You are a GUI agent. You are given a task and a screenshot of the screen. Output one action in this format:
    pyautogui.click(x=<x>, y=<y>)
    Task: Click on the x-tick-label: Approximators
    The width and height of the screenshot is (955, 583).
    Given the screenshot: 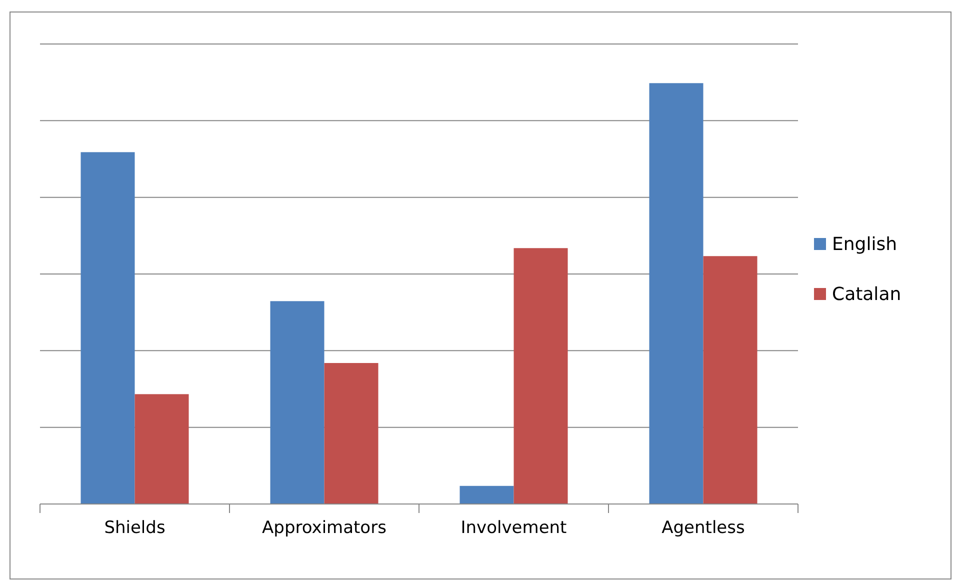 What is the action you would take?
    pyautogui.click(x=324, y=528)
    